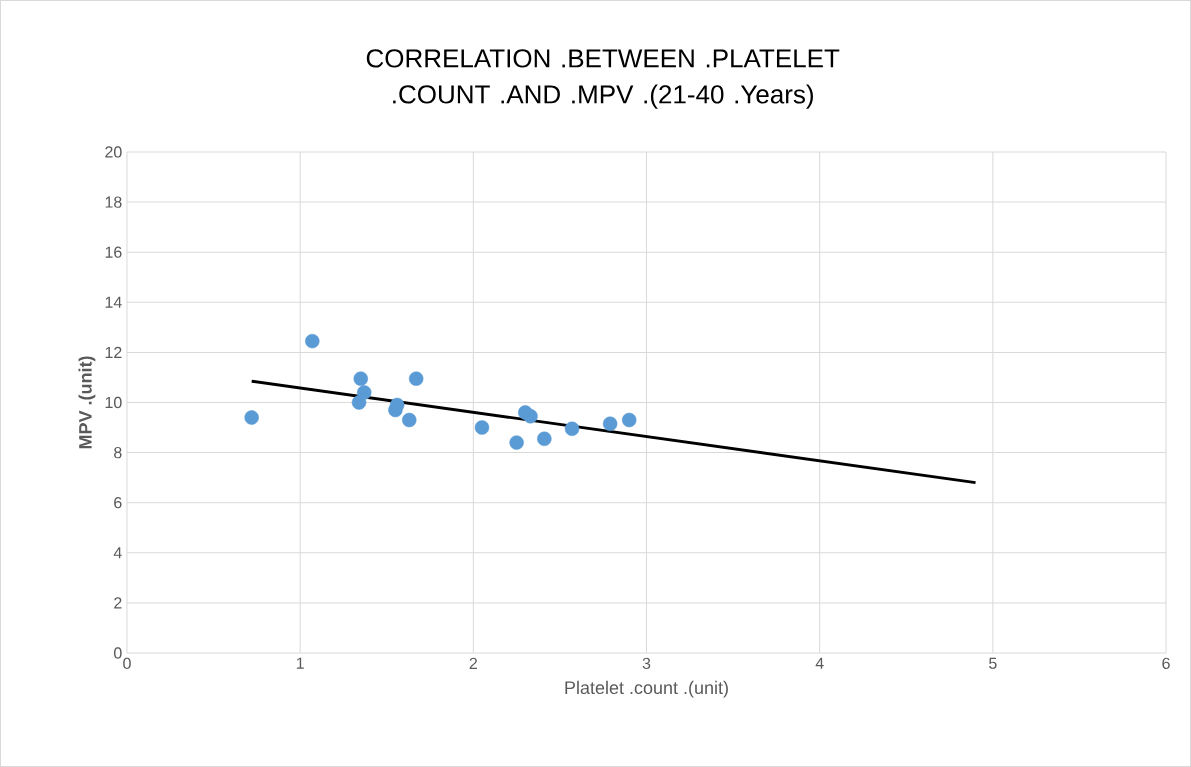 This screenshot has width=1191, height=767. What do you see at coordinates (118, 503) in the screenshot?
I see `y-tick-label: 6` at bounding box center [118, 503].